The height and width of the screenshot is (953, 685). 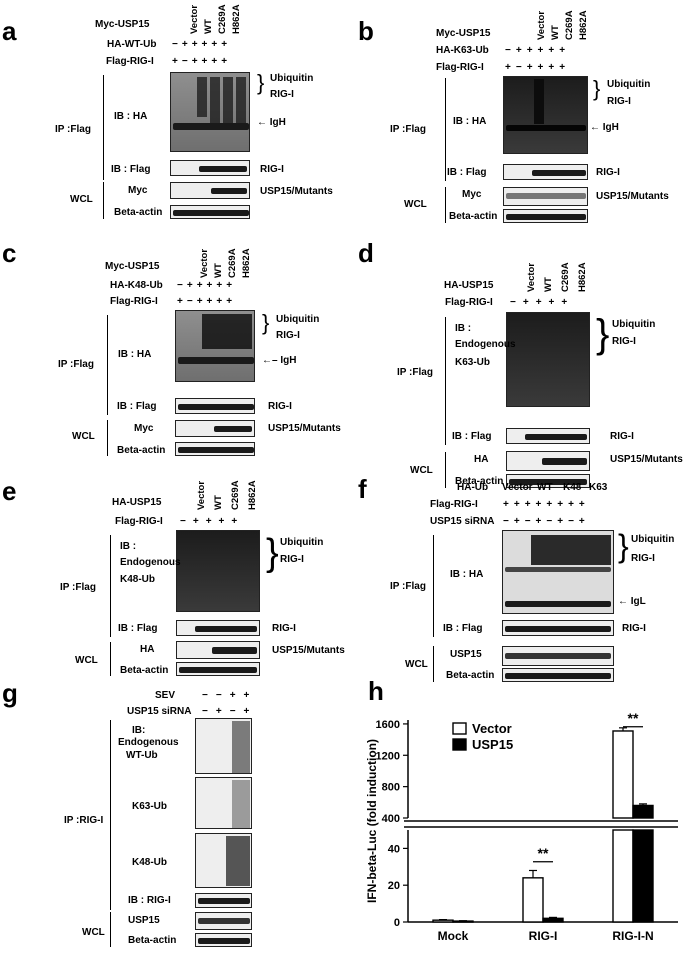 What do you see at coordinates (150, 562) in the screenshot?
I see `ib-label: Endogenous` at bounding box center [150, 562].